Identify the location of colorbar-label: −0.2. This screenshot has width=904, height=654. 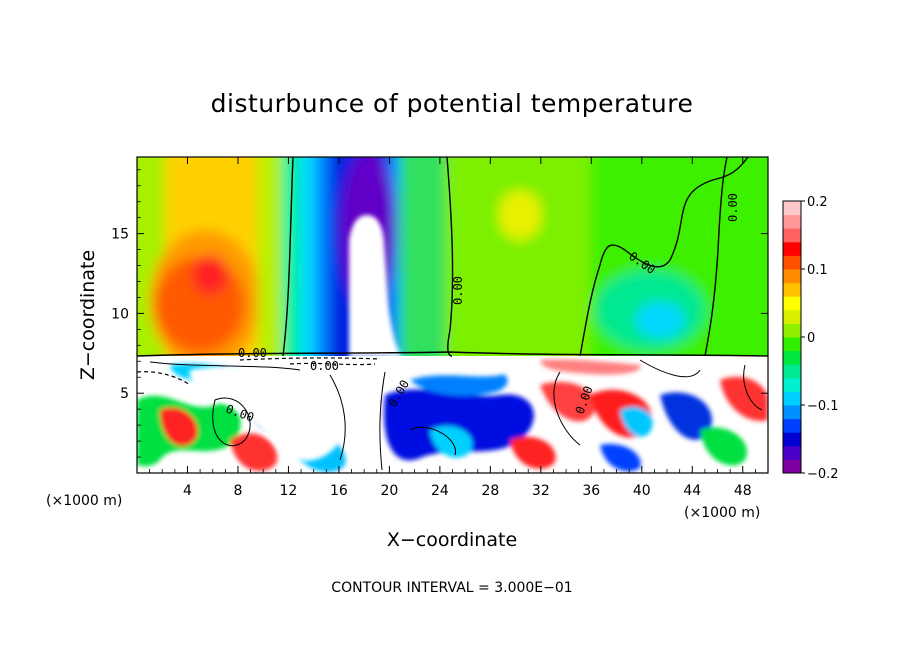
(823, 474).